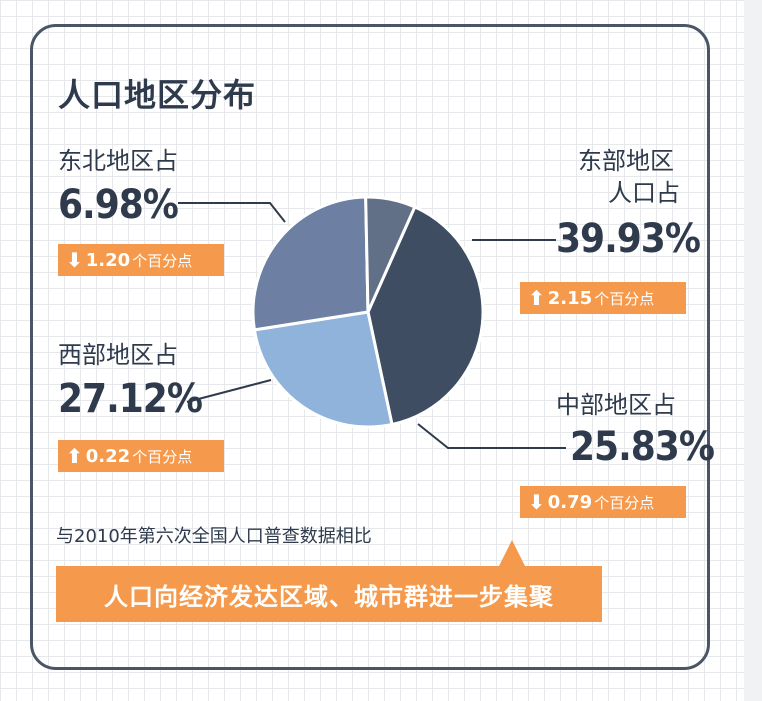  Describe the element at coordinates (118, 161) in the screenshot. I see `northeast-label: 东北地区占` at that location.